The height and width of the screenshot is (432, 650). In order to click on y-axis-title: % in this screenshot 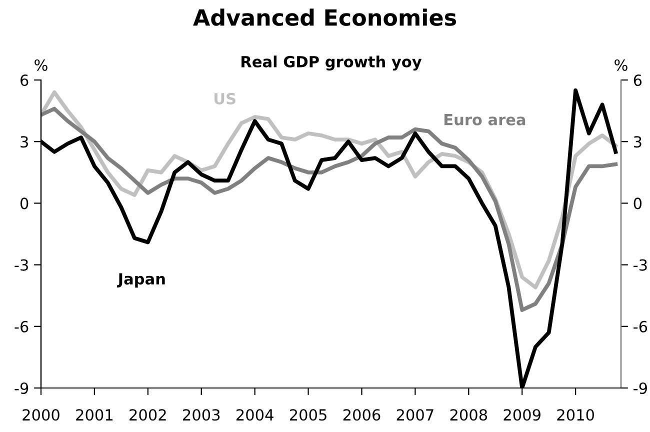, I will do `click(41, 65)`.